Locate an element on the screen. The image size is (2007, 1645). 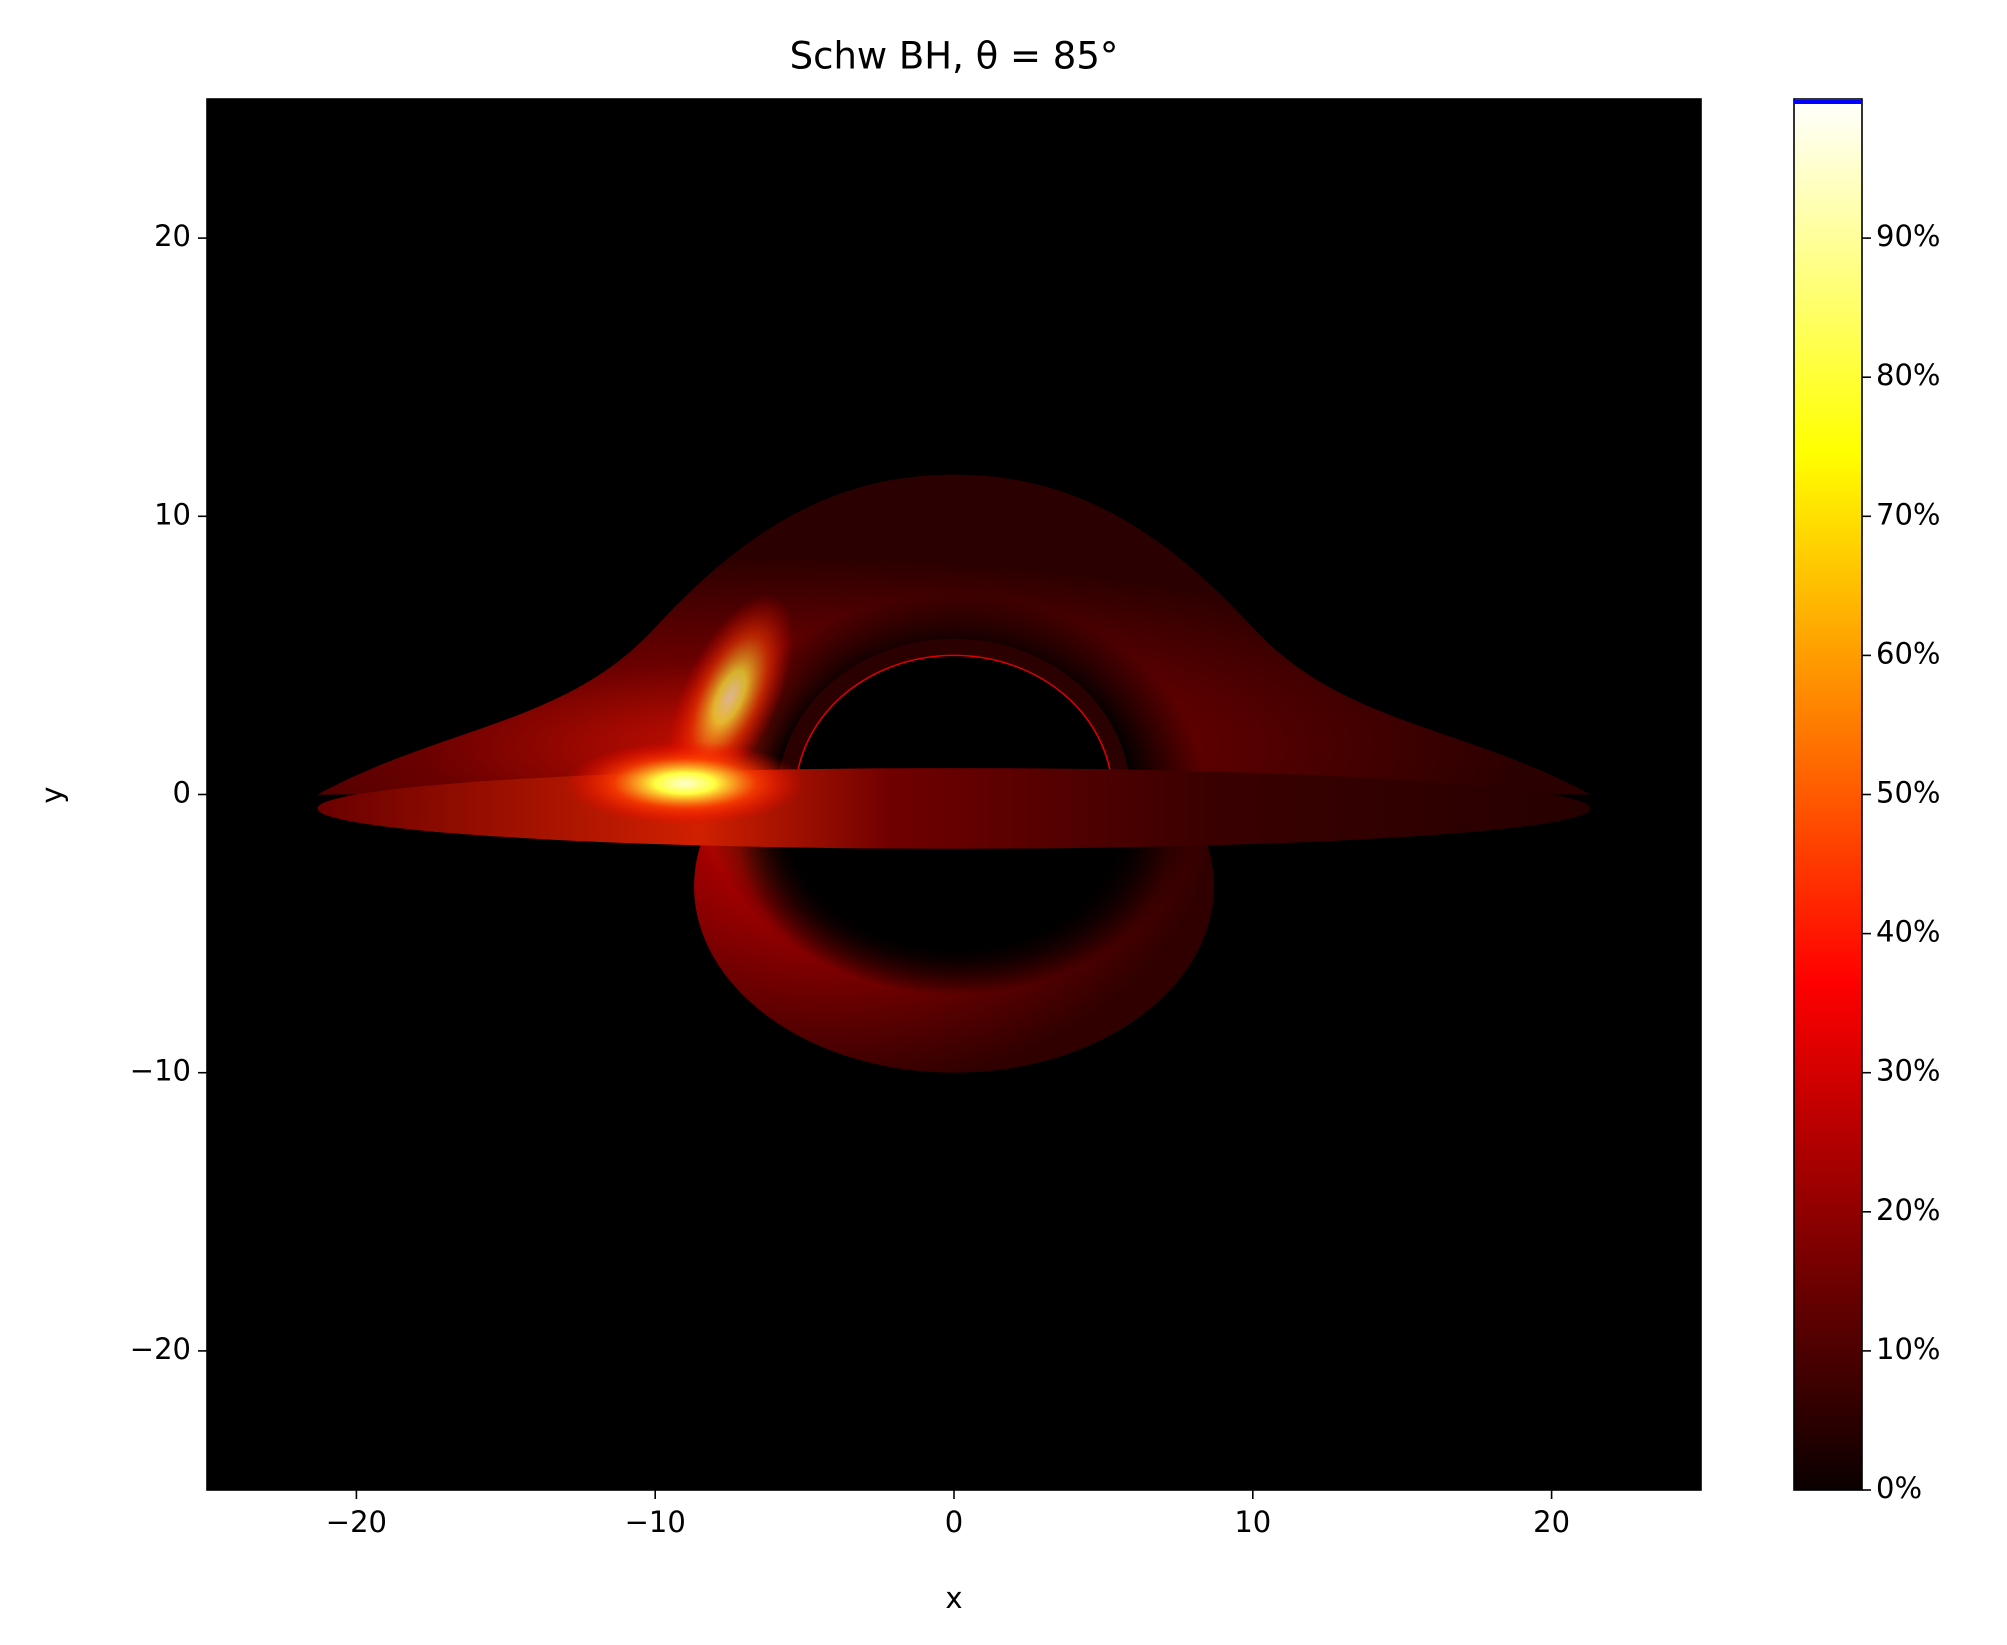
y-tick-label: 0 is located at coordinates (182, 793).